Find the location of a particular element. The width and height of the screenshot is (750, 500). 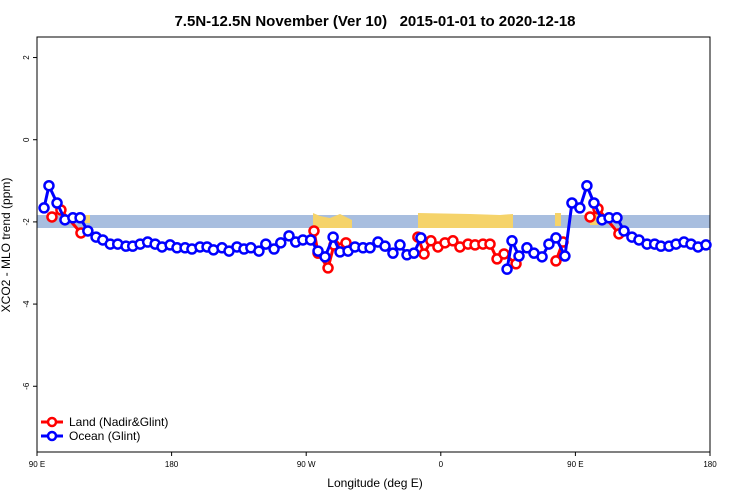

legend-label: Land (Nadir&Glint) is located at coordinates (118, 422).